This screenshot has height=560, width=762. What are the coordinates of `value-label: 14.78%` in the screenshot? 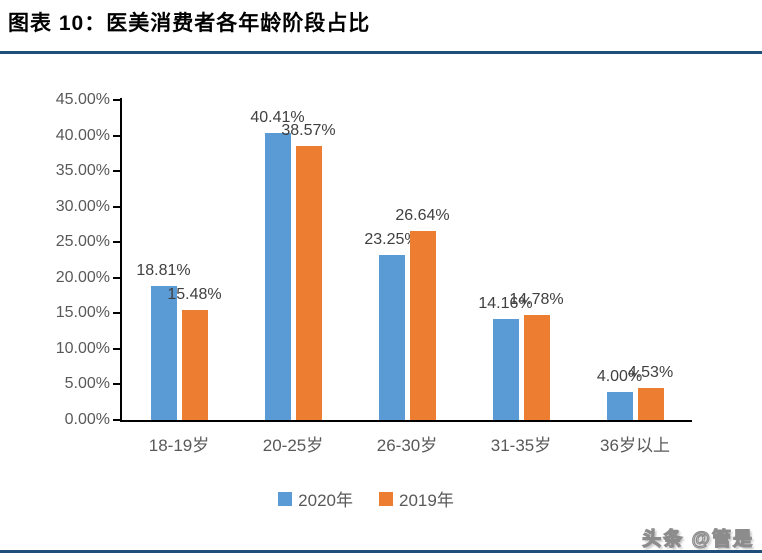 It's located at (536, 299).